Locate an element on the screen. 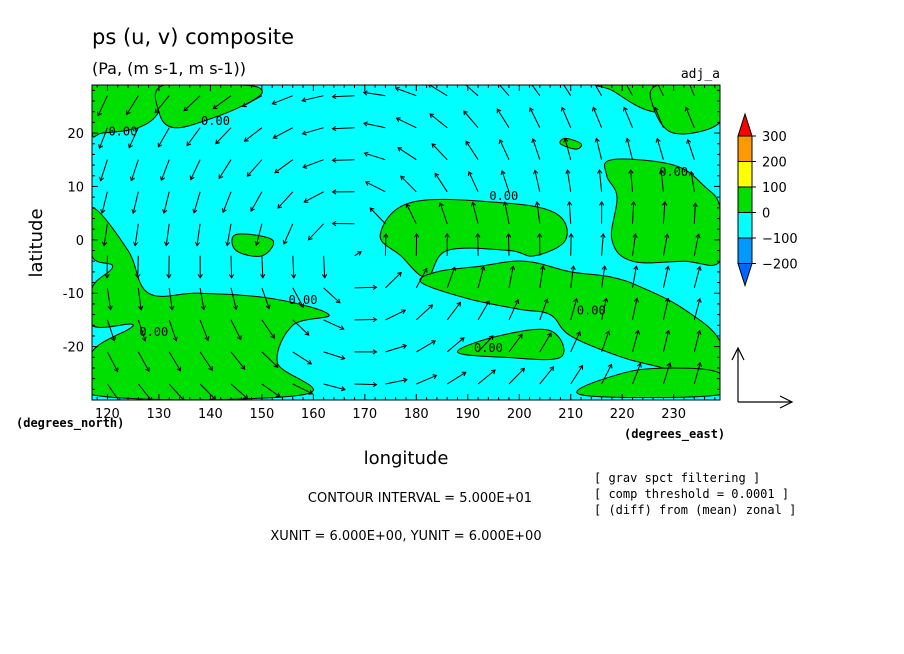  filter-line-3: [ (diff) from (mean) zonal ] is located at coordinates (695, 510).